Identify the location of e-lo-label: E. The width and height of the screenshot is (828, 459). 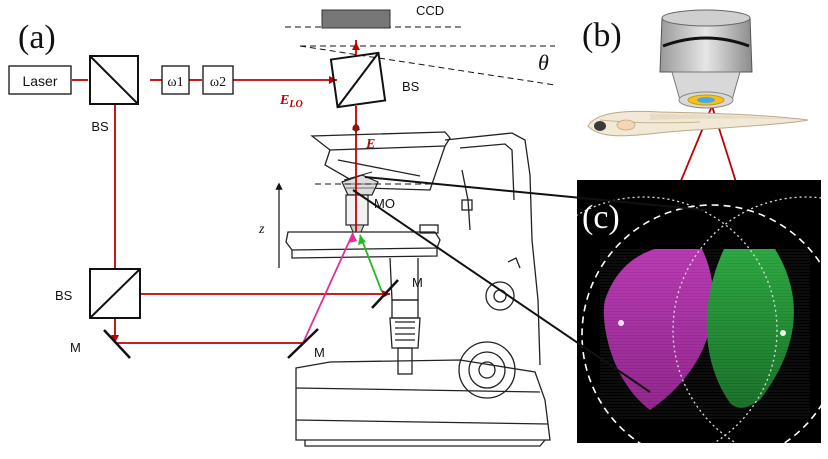
(284, 100).